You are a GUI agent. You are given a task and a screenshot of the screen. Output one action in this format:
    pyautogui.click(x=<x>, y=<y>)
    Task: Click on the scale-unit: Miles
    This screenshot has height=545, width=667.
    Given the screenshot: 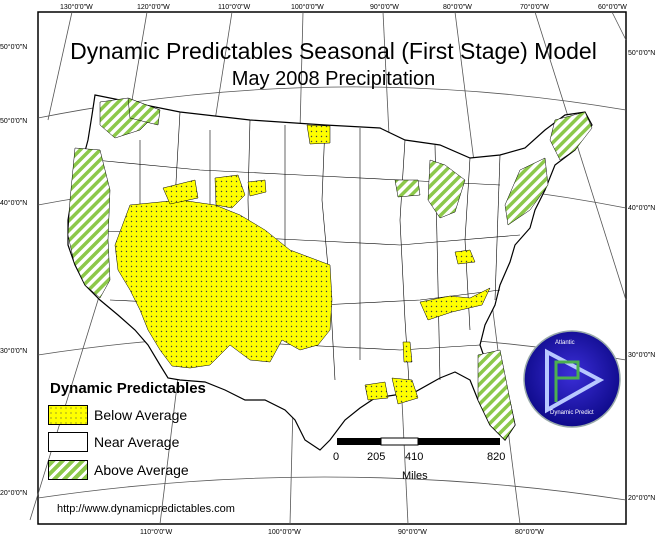 What is the action you would take?
    pyautogui.click(x=415, y=476)
    